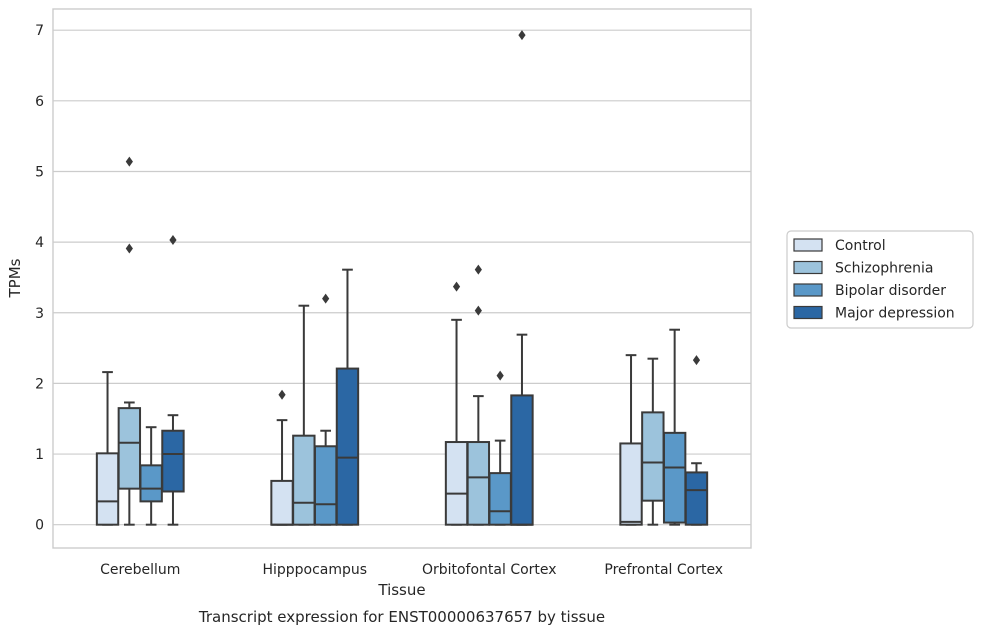 The height and width of the screenshot is (634, 983). What do you see at coordinates (39, 384) in the screenshot?
I see `y-tick-label: 2` at bounding box center [39, 384].